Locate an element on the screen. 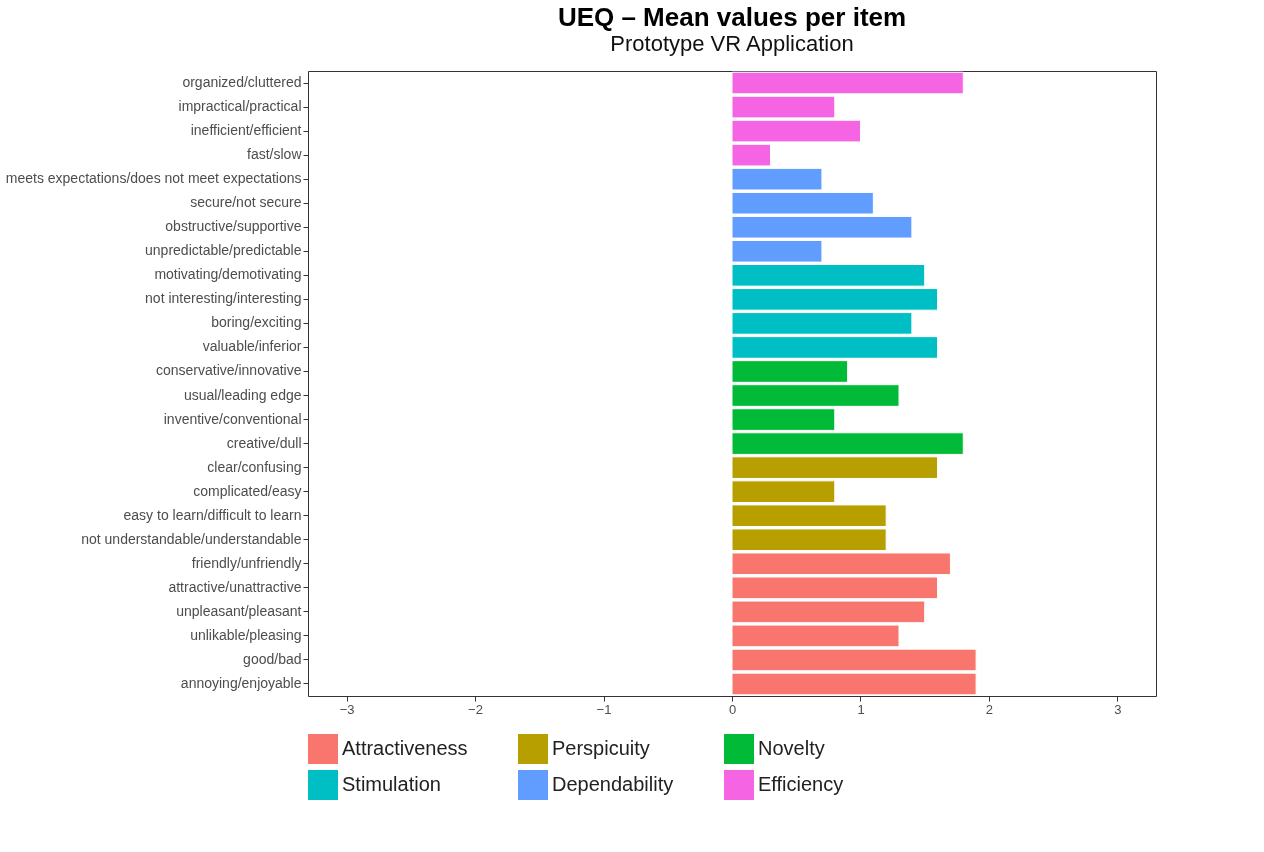 This screenshot has height=852, width=1264. y-tick-label: inefficient/efficient is located at coordinates (246, 130).